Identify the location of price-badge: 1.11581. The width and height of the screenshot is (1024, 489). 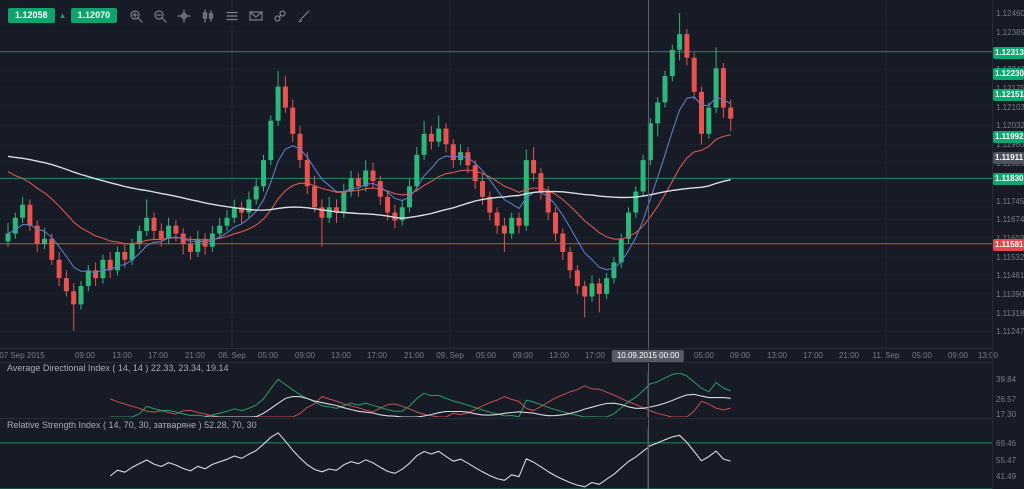
(1008, 244).